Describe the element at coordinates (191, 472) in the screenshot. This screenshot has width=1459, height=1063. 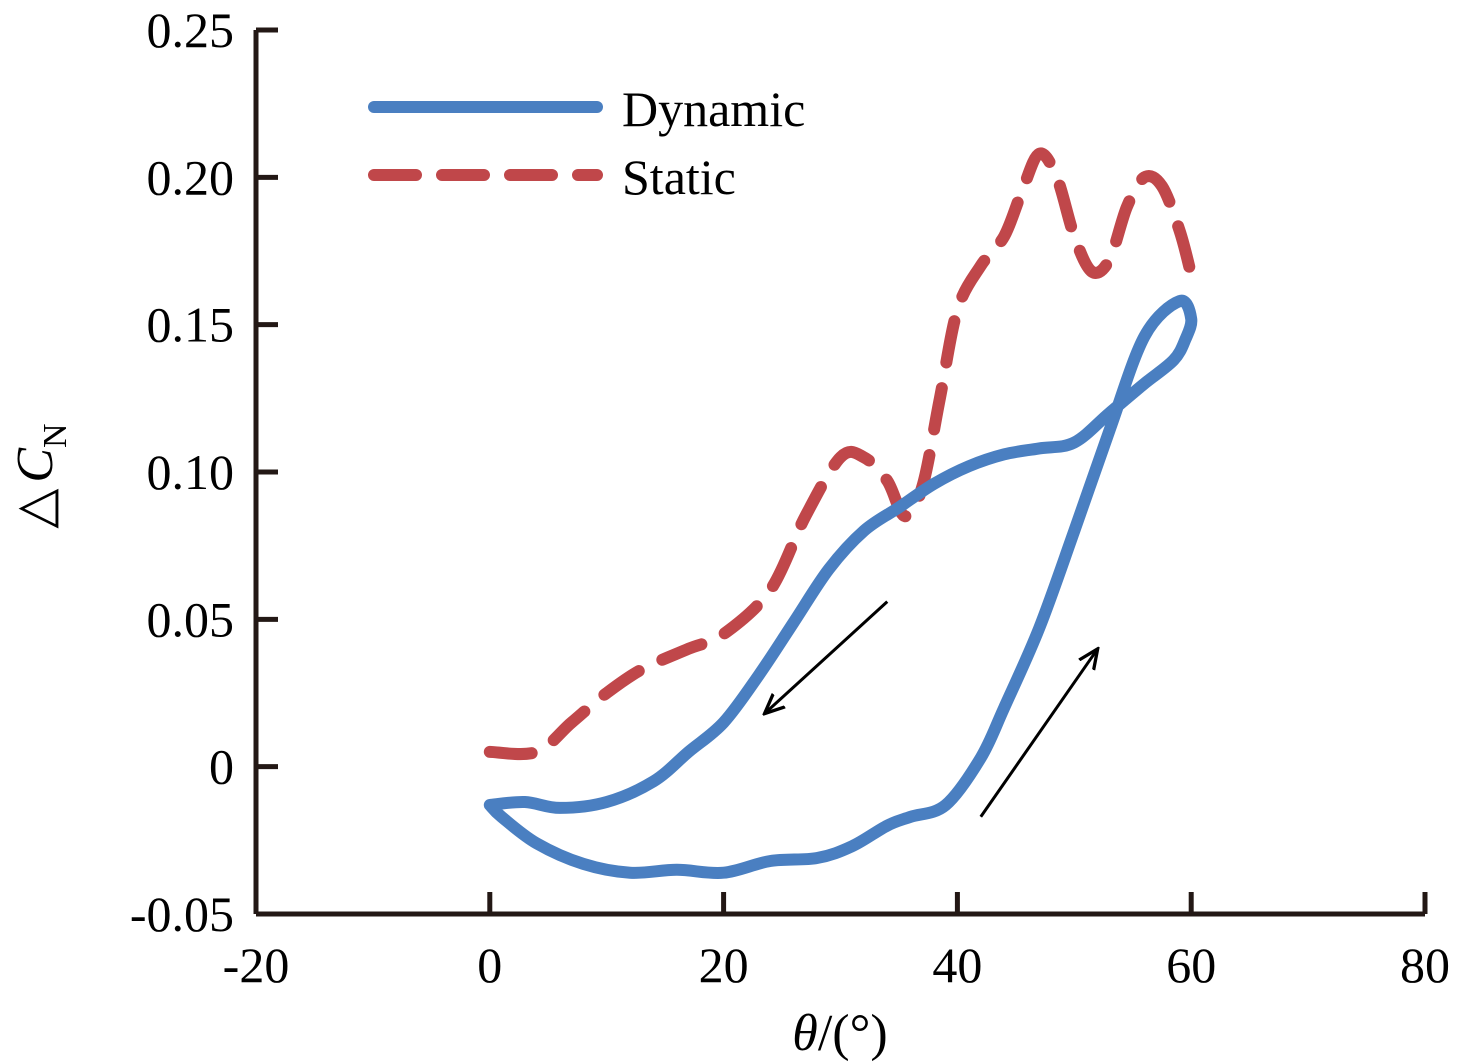
I see `y-tick-label: 0.10` at that location.